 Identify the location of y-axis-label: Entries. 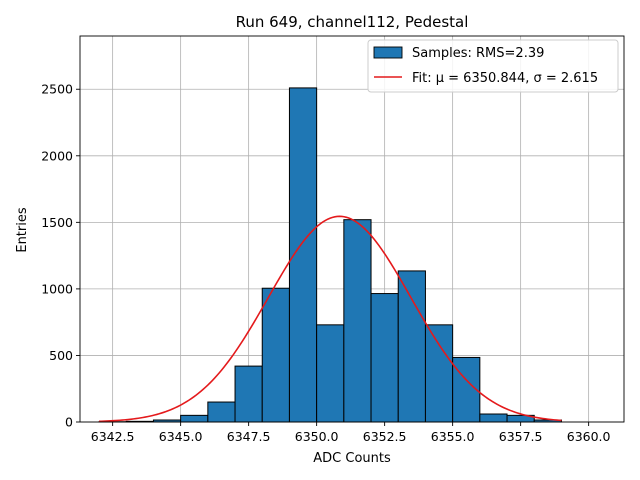
(22, 230).